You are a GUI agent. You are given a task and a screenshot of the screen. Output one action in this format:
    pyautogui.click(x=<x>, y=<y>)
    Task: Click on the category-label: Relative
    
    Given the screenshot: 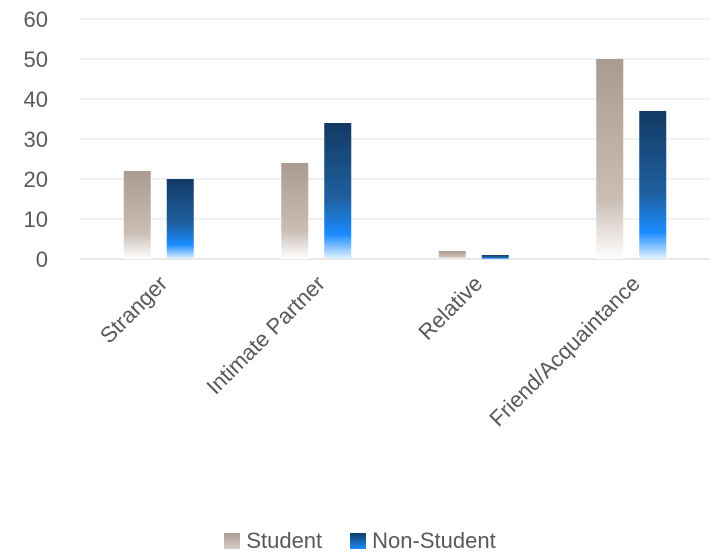 What is the action you would take?
    pyautogui.click(x=450, y=308)
    